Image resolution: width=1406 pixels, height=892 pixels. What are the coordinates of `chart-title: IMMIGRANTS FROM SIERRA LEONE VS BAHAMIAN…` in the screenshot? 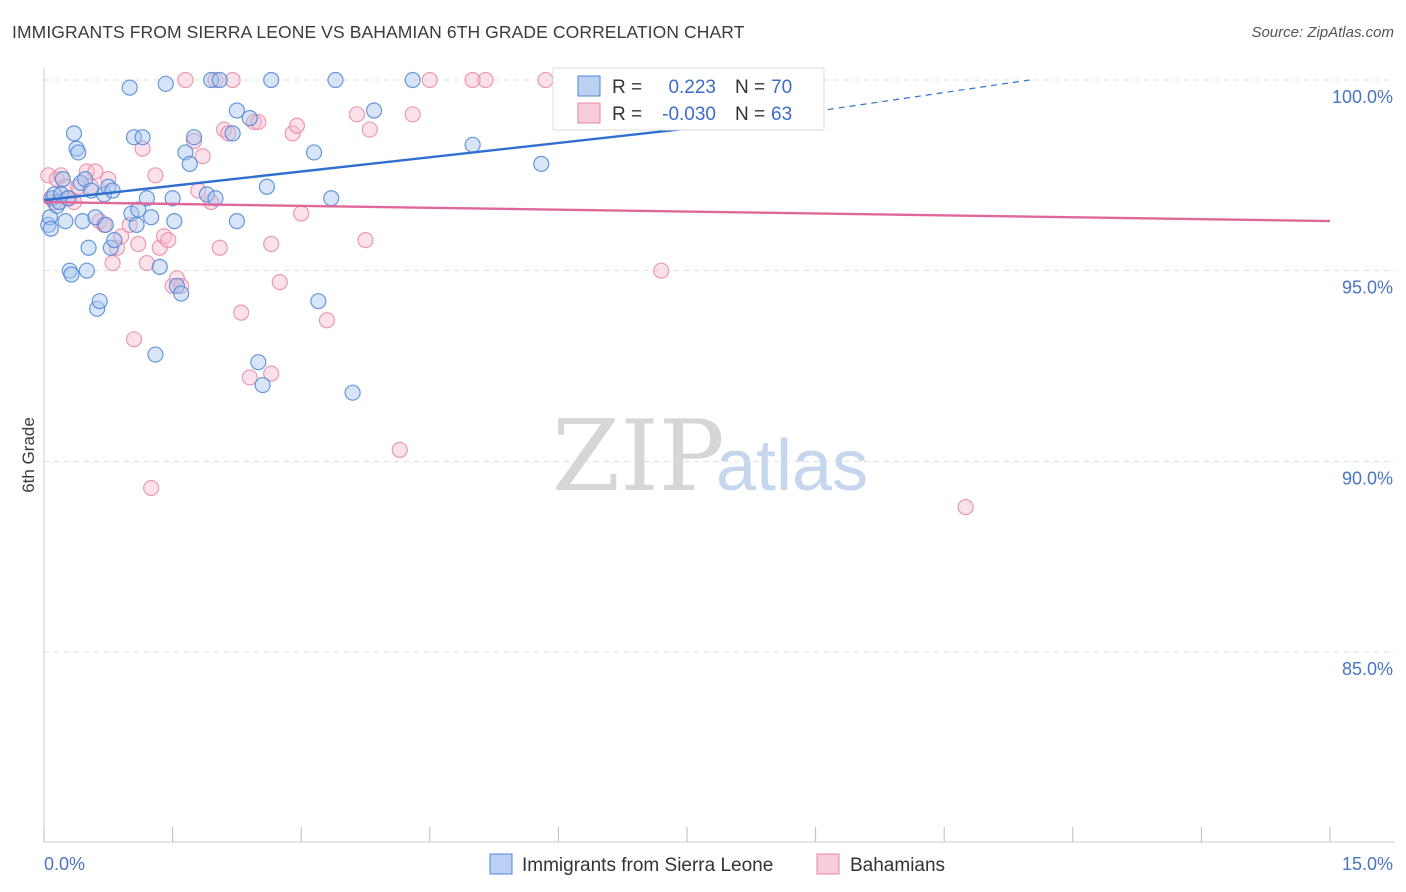 It's located at (378, 32).